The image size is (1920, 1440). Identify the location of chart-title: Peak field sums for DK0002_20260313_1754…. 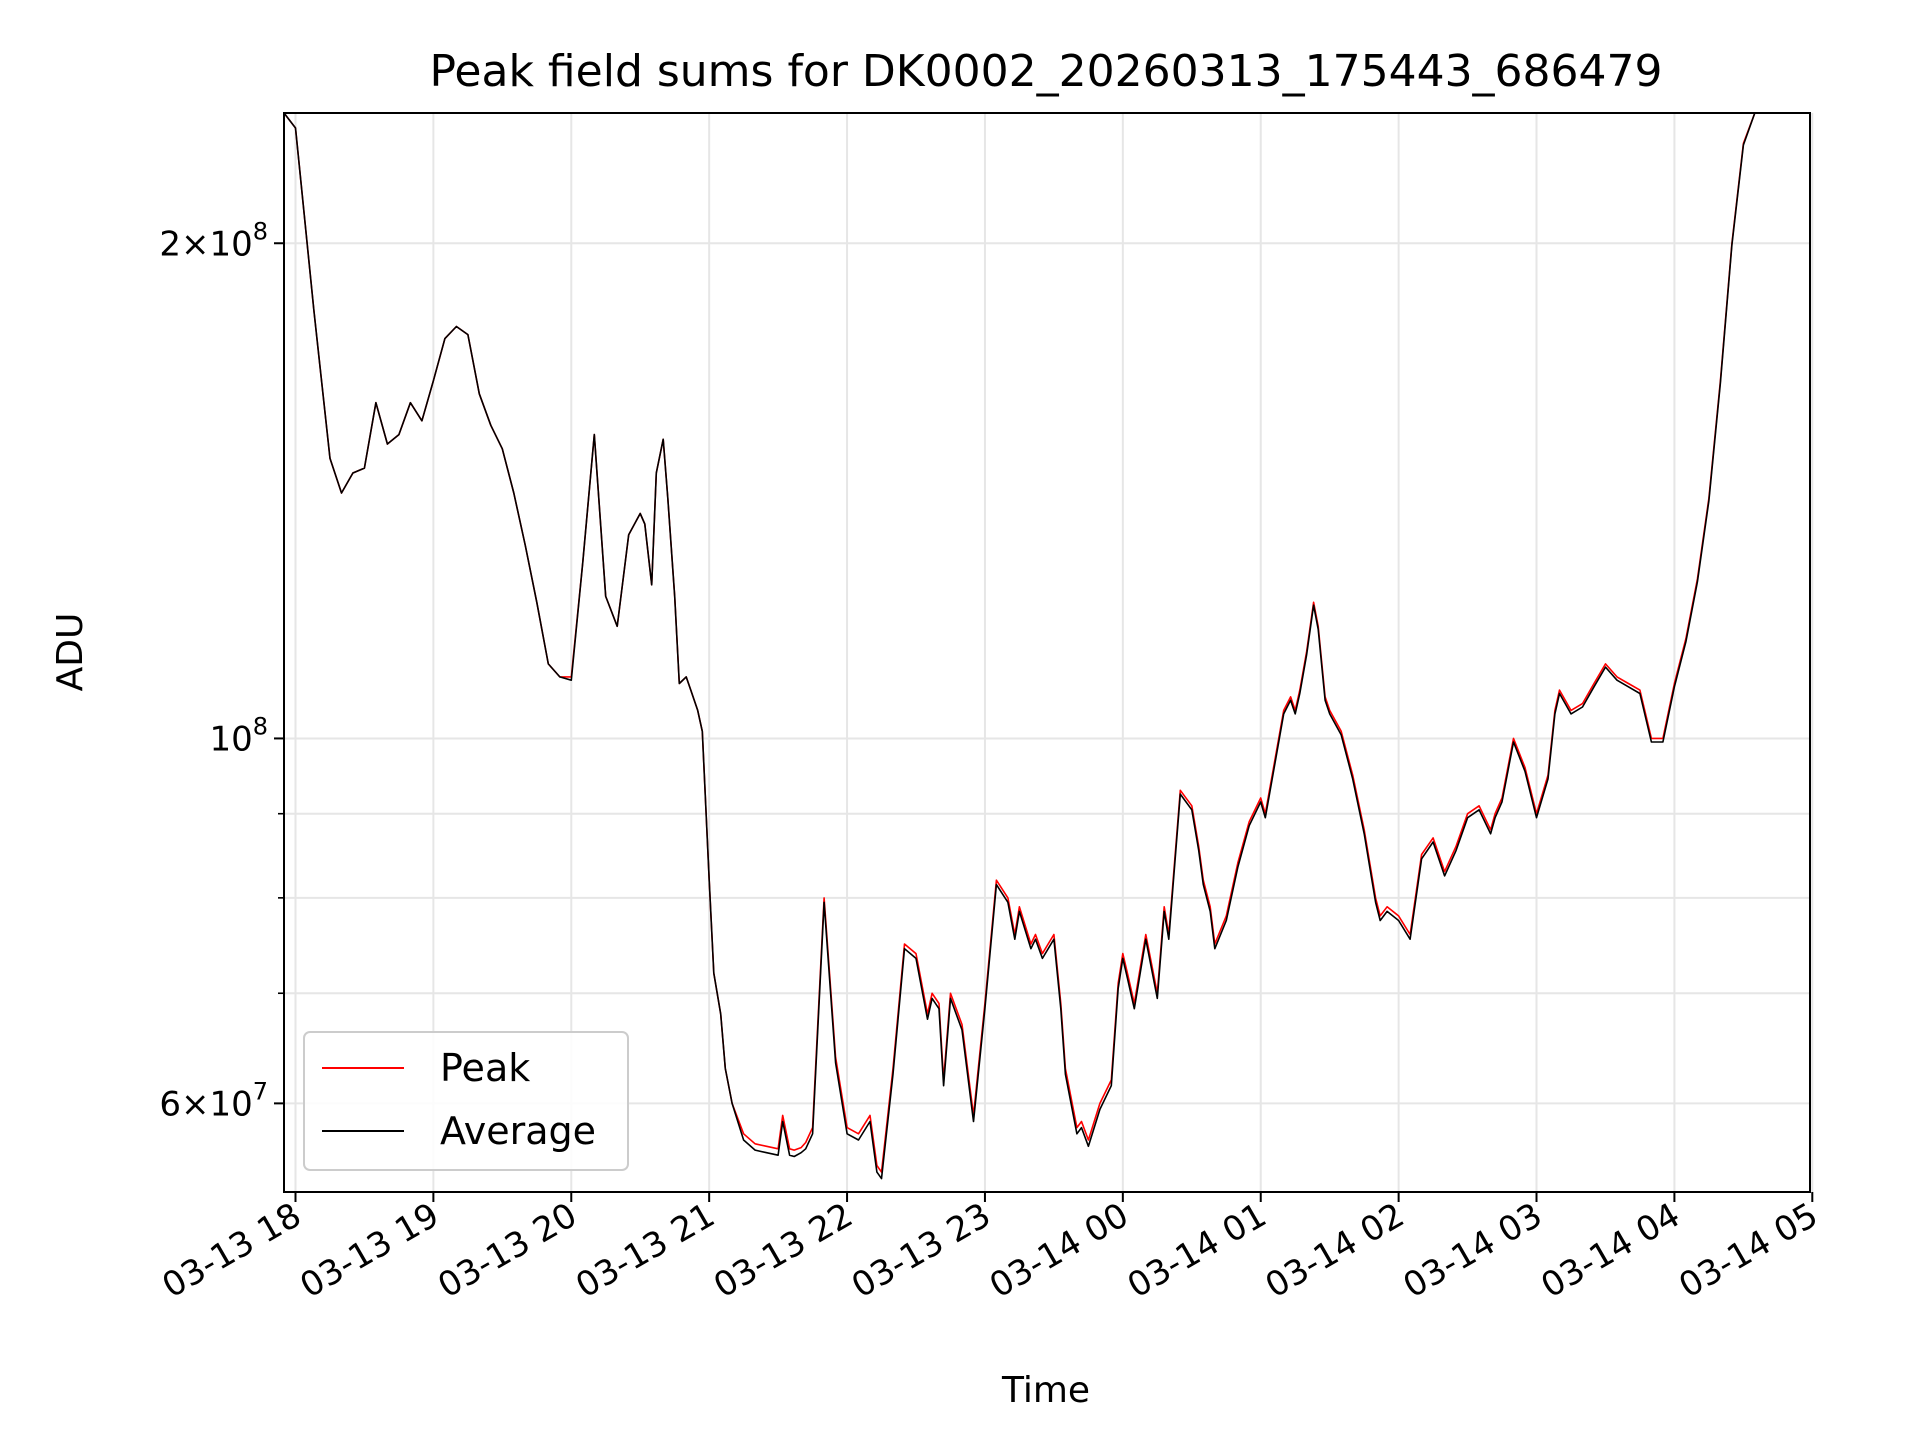
(1045, 71).